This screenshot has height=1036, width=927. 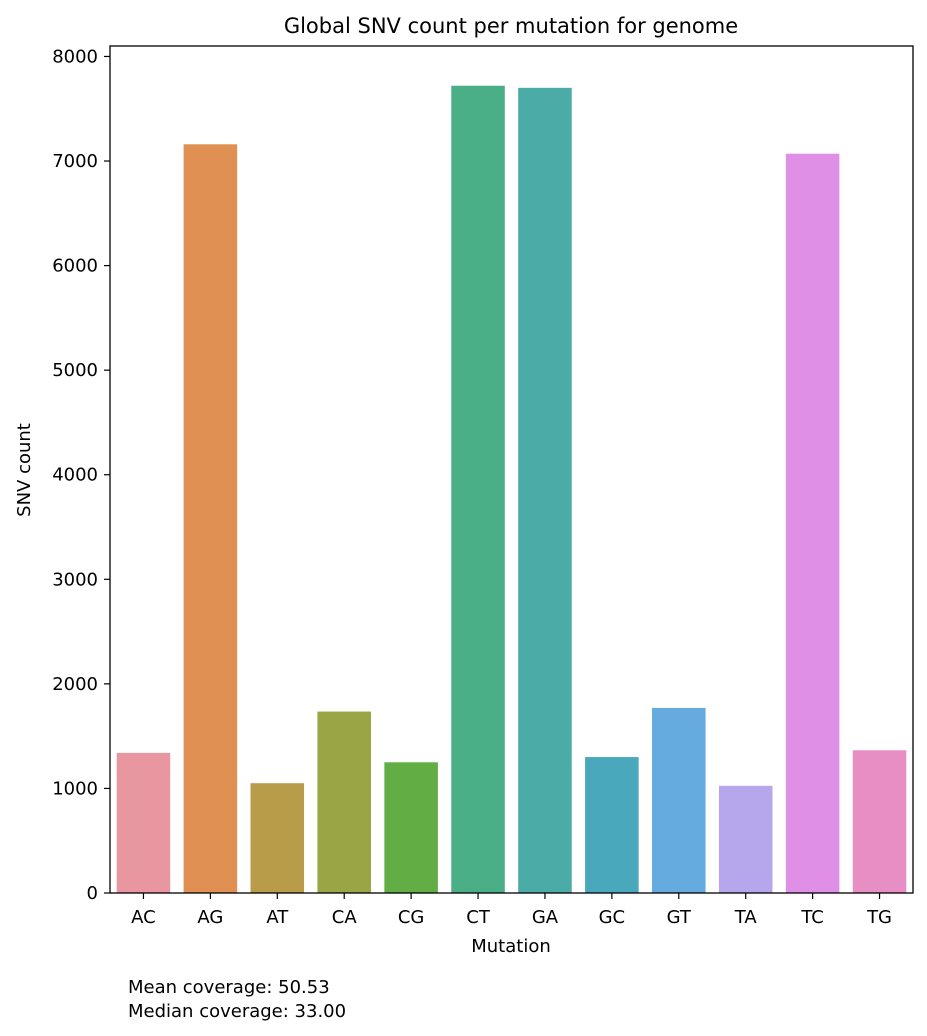 I want to click on x-tick-label: CG, so click(x=411, y=917).